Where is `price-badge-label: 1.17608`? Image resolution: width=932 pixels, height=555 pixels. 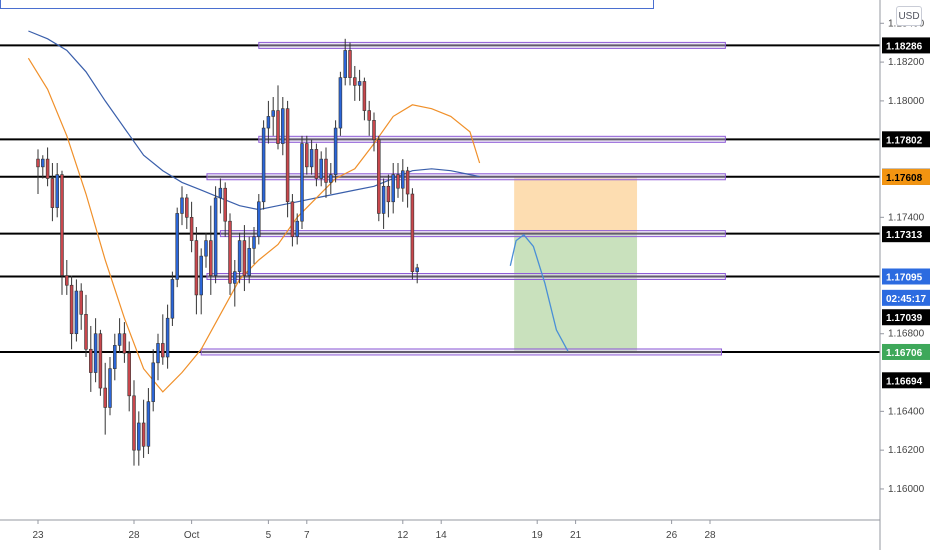 price-badge-label: 1.17608 is located at coordinates (904, 178).